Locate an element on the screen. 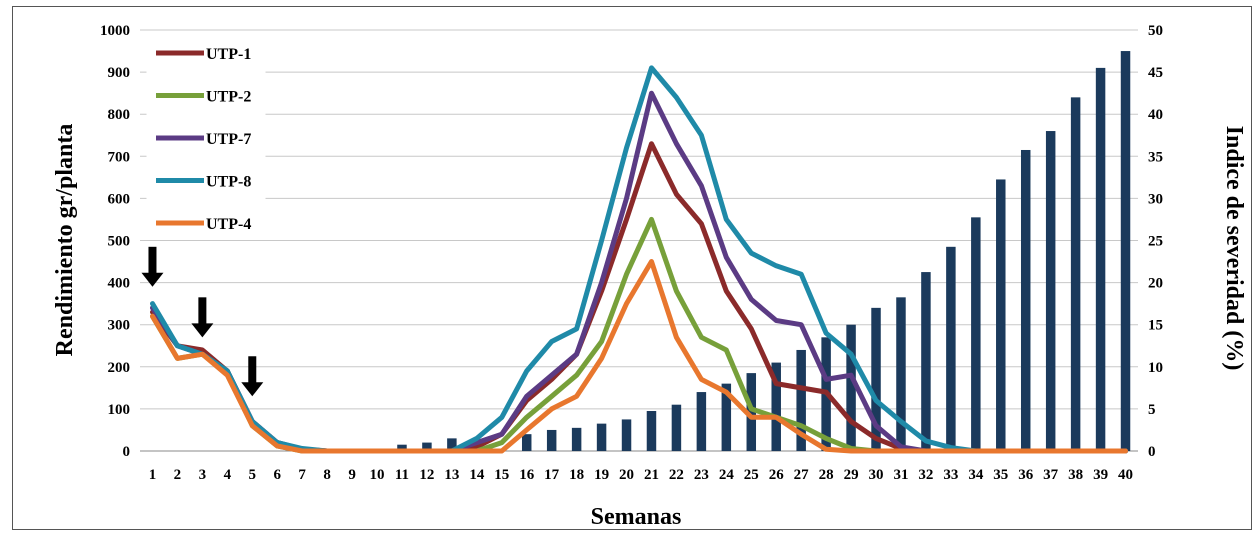 This screenshot has width=1258, height=535. x-tick-label: 35 is located at coordinates (1000, 475).